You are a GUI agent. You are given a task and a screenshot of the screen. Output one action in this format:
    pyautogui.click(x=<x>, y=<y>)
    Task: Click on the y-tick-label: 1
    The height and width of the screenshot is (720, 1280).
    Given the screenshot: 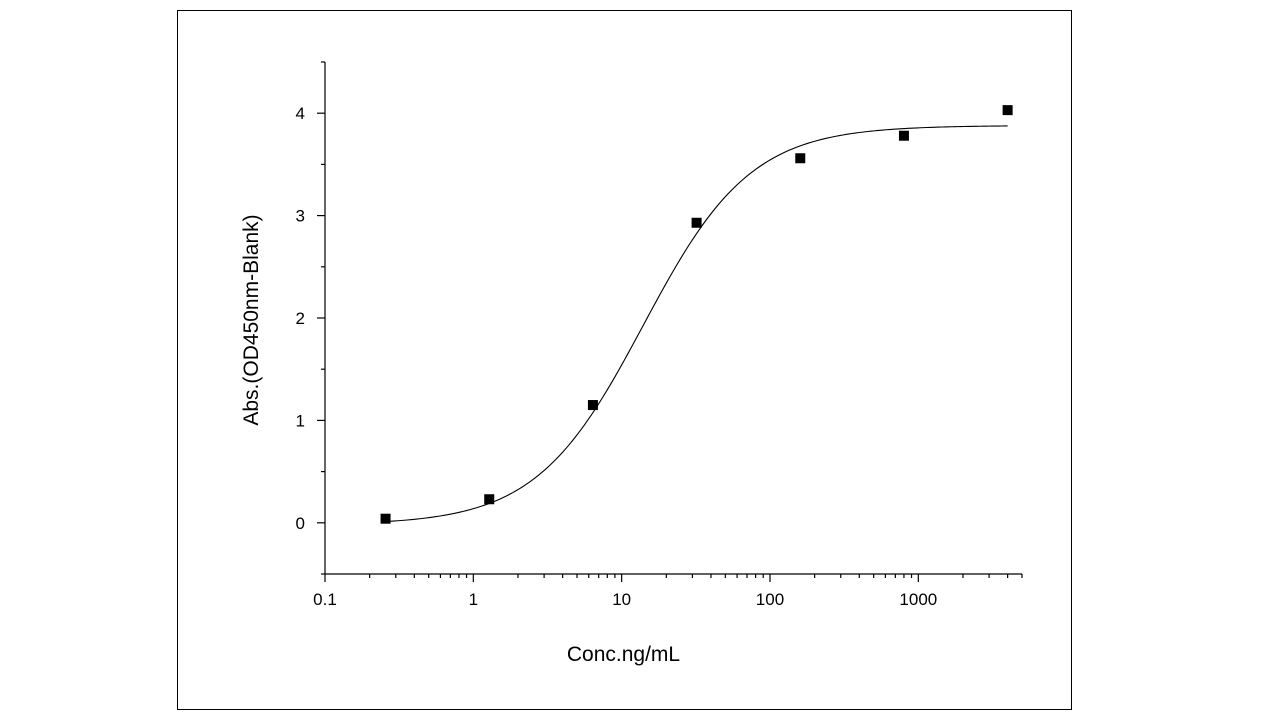 What is the action you would take?
    pyautogui.click(x=300, y=420)
    